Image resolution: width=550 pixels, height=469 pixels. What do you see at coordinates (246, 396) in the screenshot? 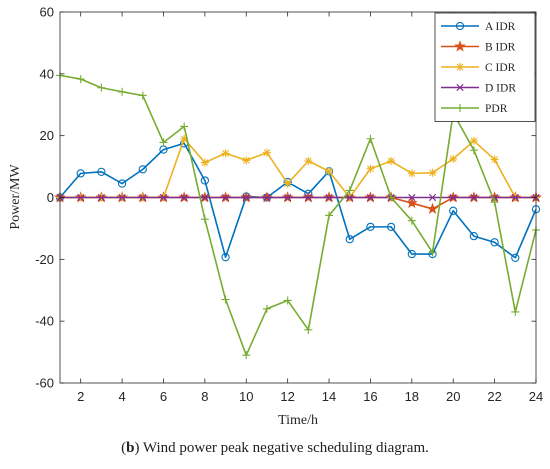
I see `x-tick-label: 10` at bounding box center [246, 396].